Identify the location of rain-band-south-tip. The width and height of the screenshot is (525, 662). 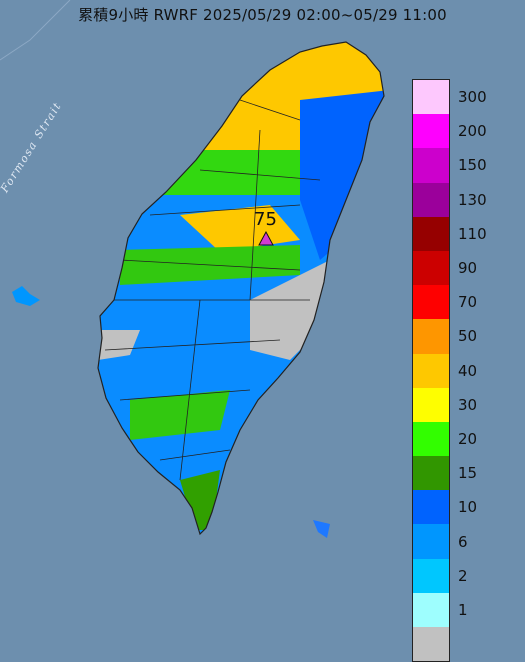
(200, 500).